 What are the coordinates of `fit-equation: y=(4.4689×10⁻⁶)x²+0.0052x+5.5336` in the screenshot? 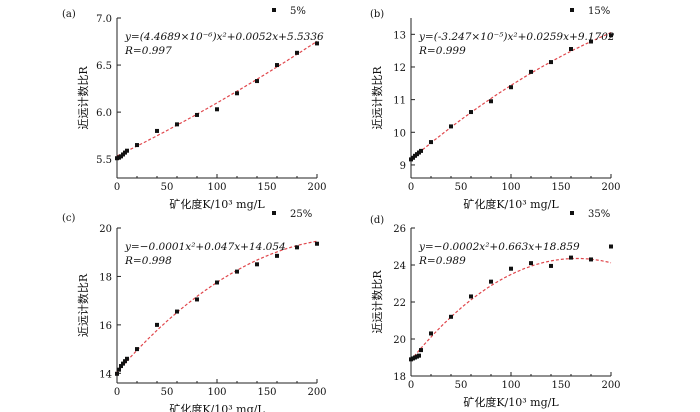 It's located at (224, 37).